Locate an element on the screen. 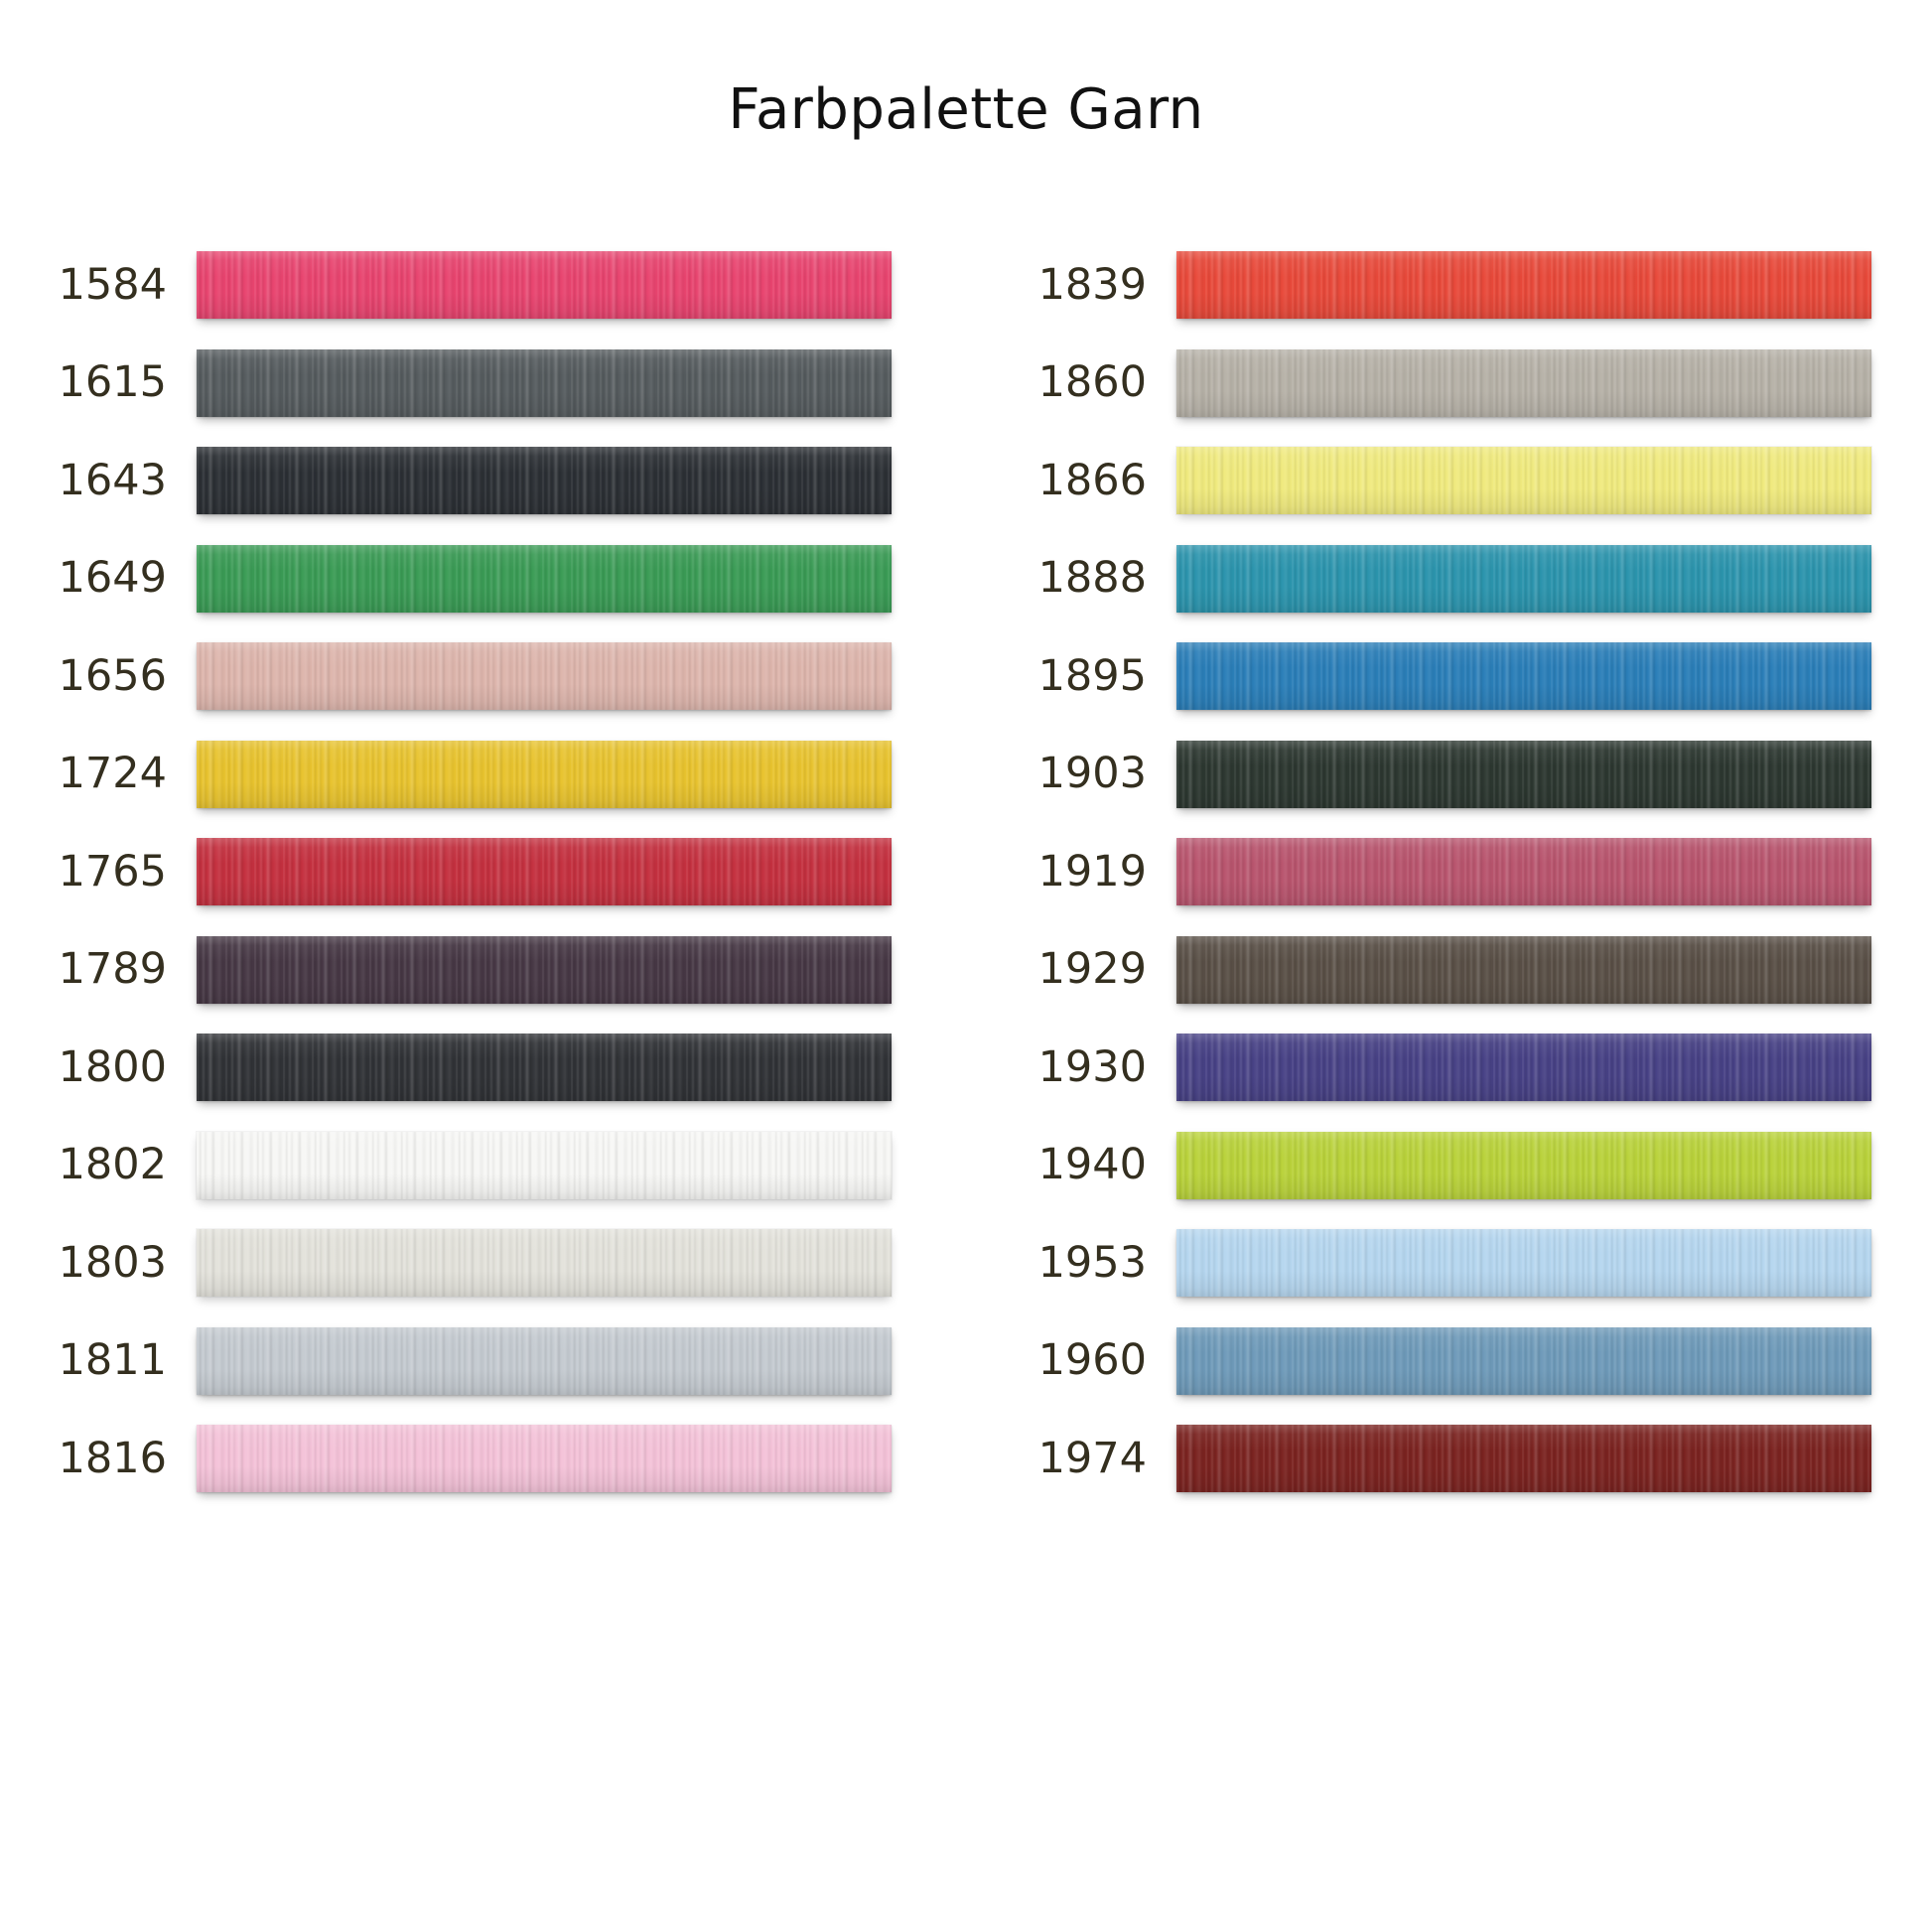 The height and width of the screenshot is (1932, 1932). swatch-row: 1584 is located at coordinates (472, 285).